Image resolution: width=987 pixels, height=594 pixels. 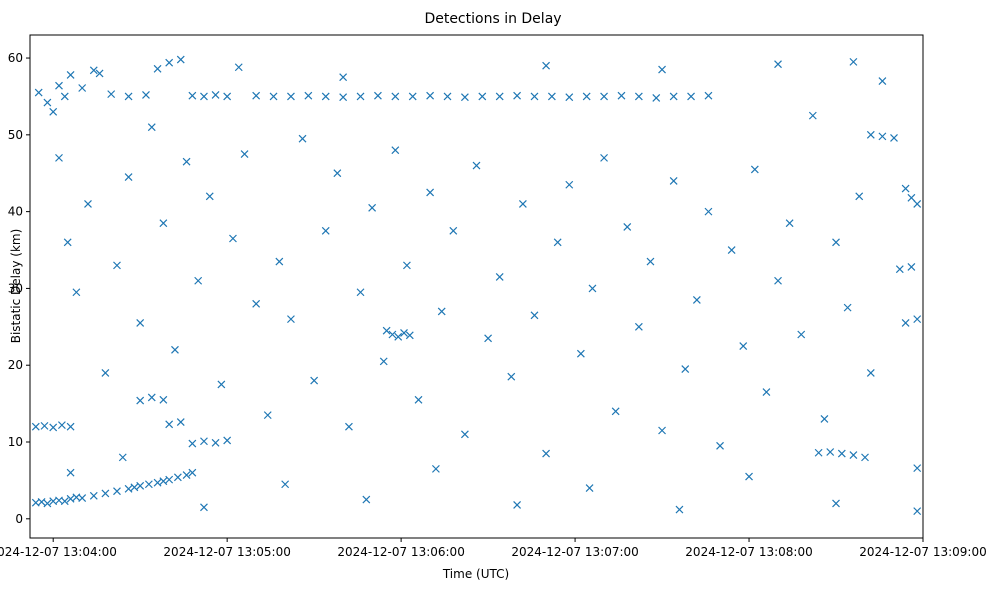 What do you see at coordinates (400, 552) in the screenshot?
I see `x-tick-label: 2024-12-07 13:06:00` at bounding box center [400, 552].